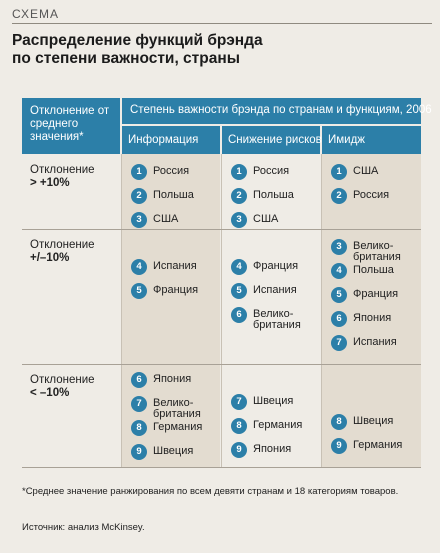  I want to click on source-note: Источник: анализ McKinsey., so click(83, 527).